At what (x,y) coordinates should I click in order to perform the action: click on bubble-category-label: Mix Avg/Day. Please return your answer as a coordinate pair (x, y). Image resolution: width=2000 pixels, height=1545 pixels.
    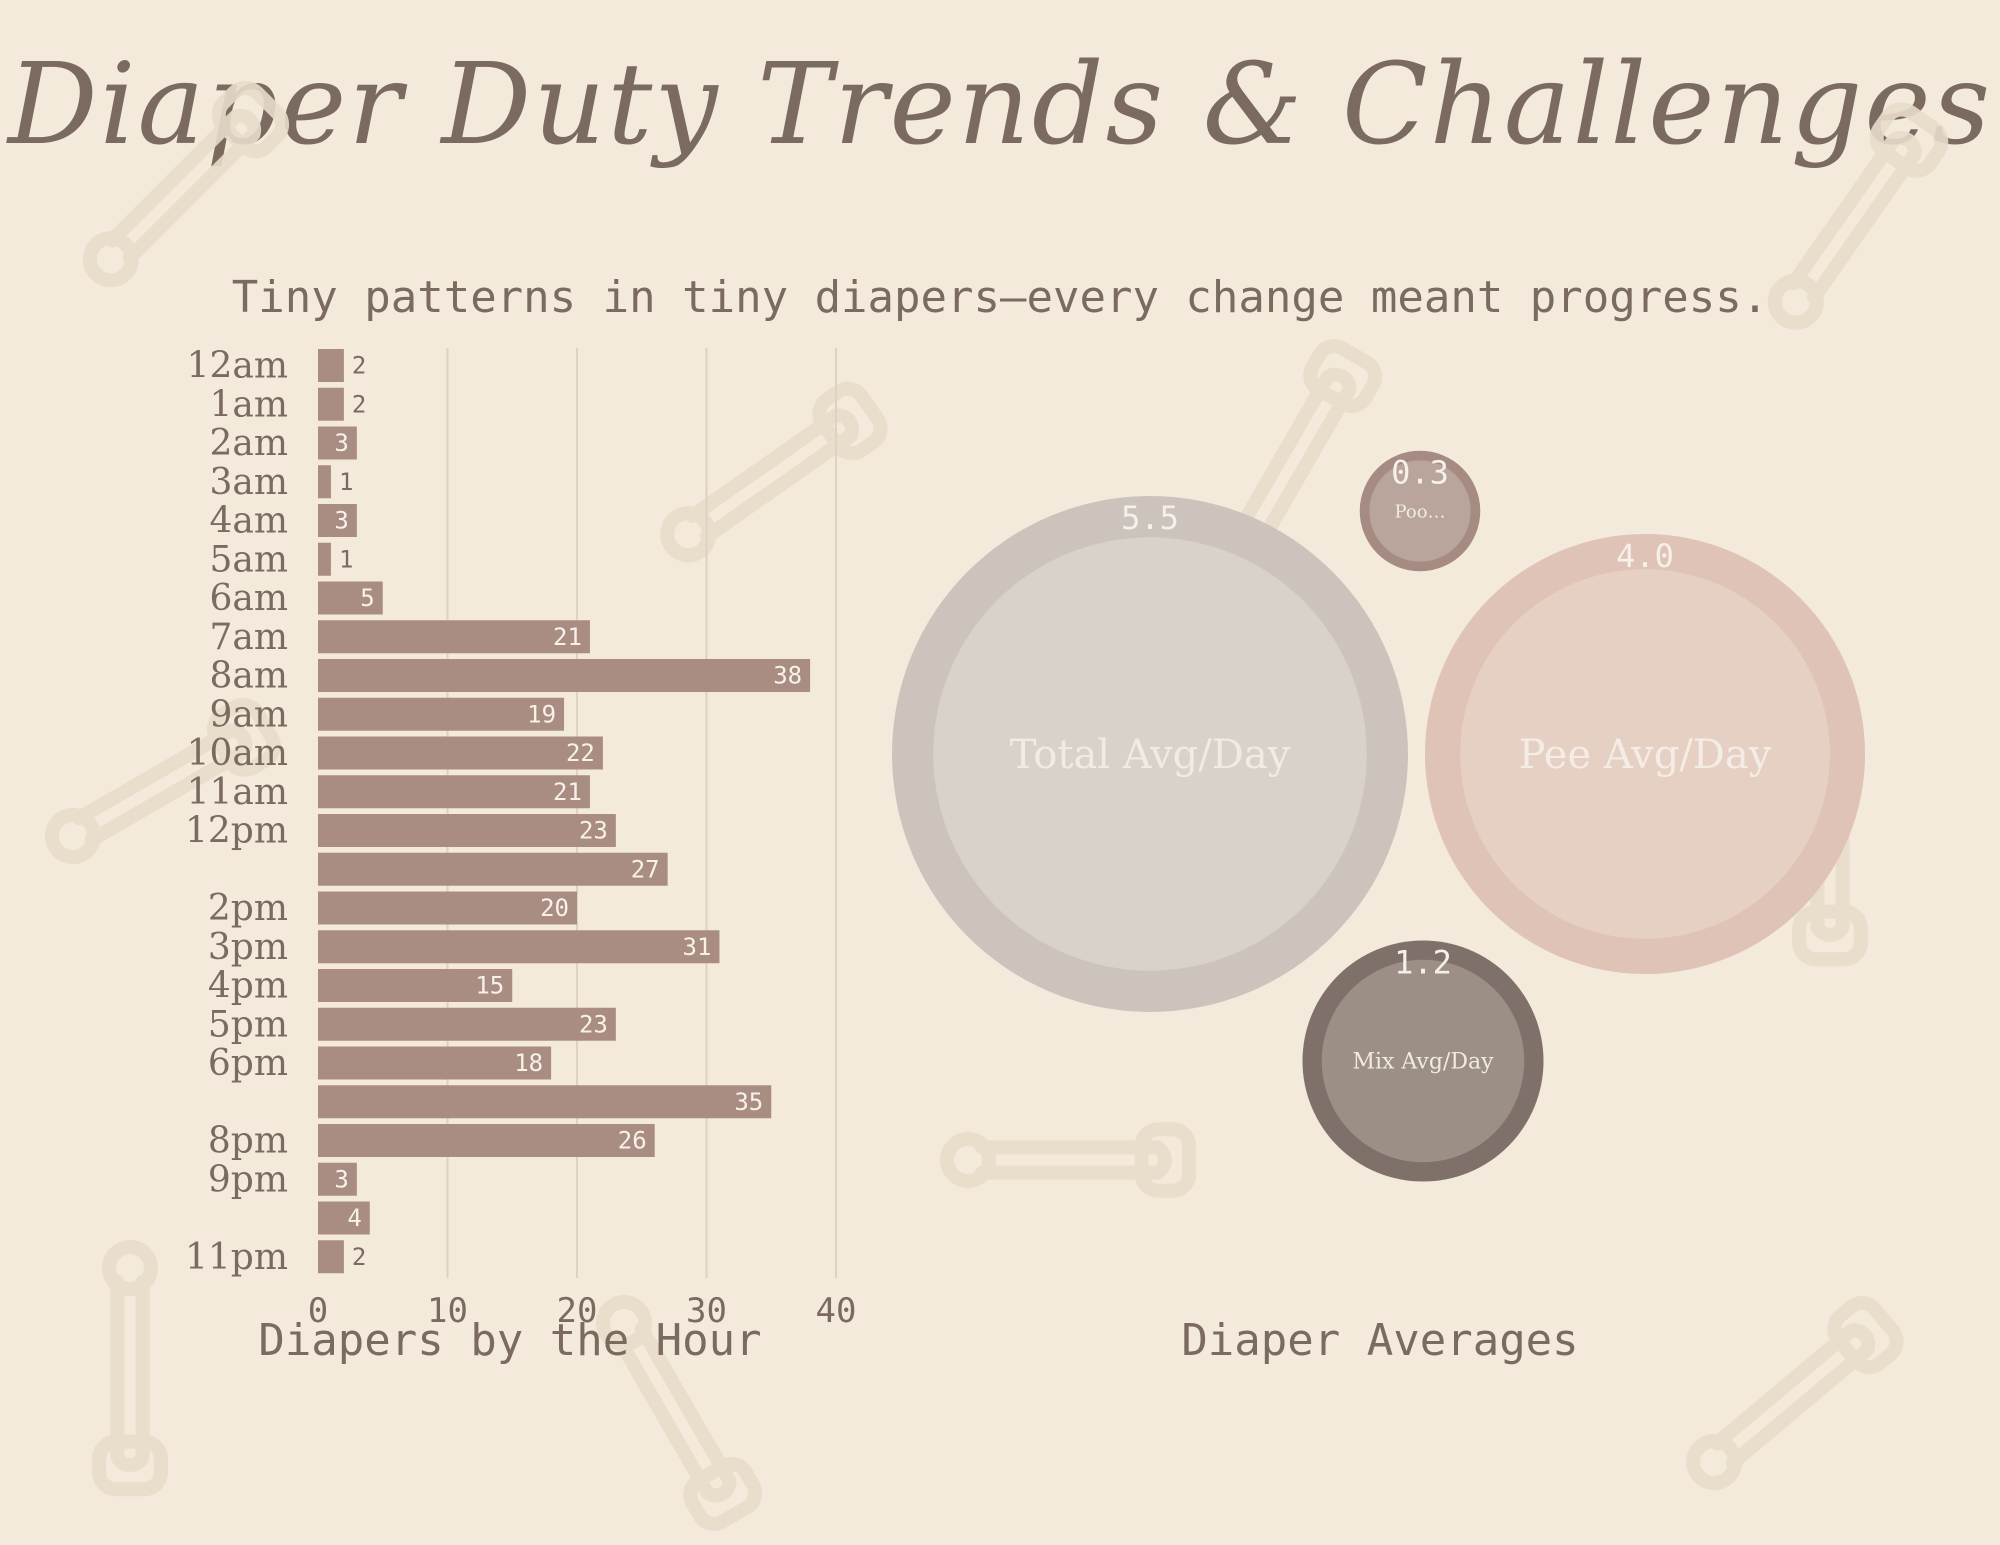
    Looking at the image, I should click on (1423, 1062).